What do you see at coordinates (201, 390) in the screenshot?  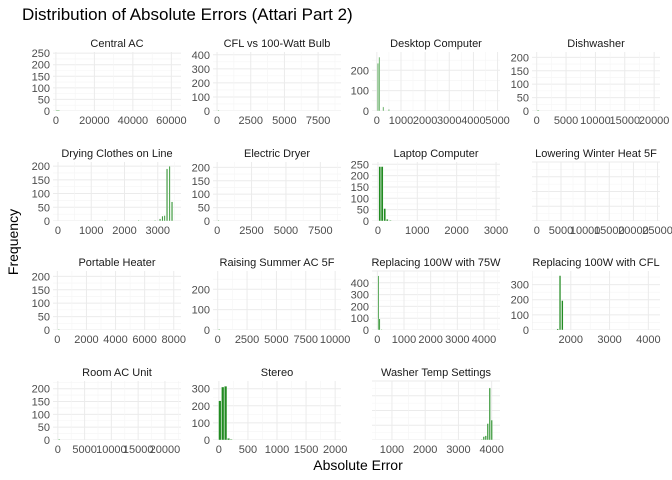 I see `y-tick-label: 300` at bounding box center [201, 390].